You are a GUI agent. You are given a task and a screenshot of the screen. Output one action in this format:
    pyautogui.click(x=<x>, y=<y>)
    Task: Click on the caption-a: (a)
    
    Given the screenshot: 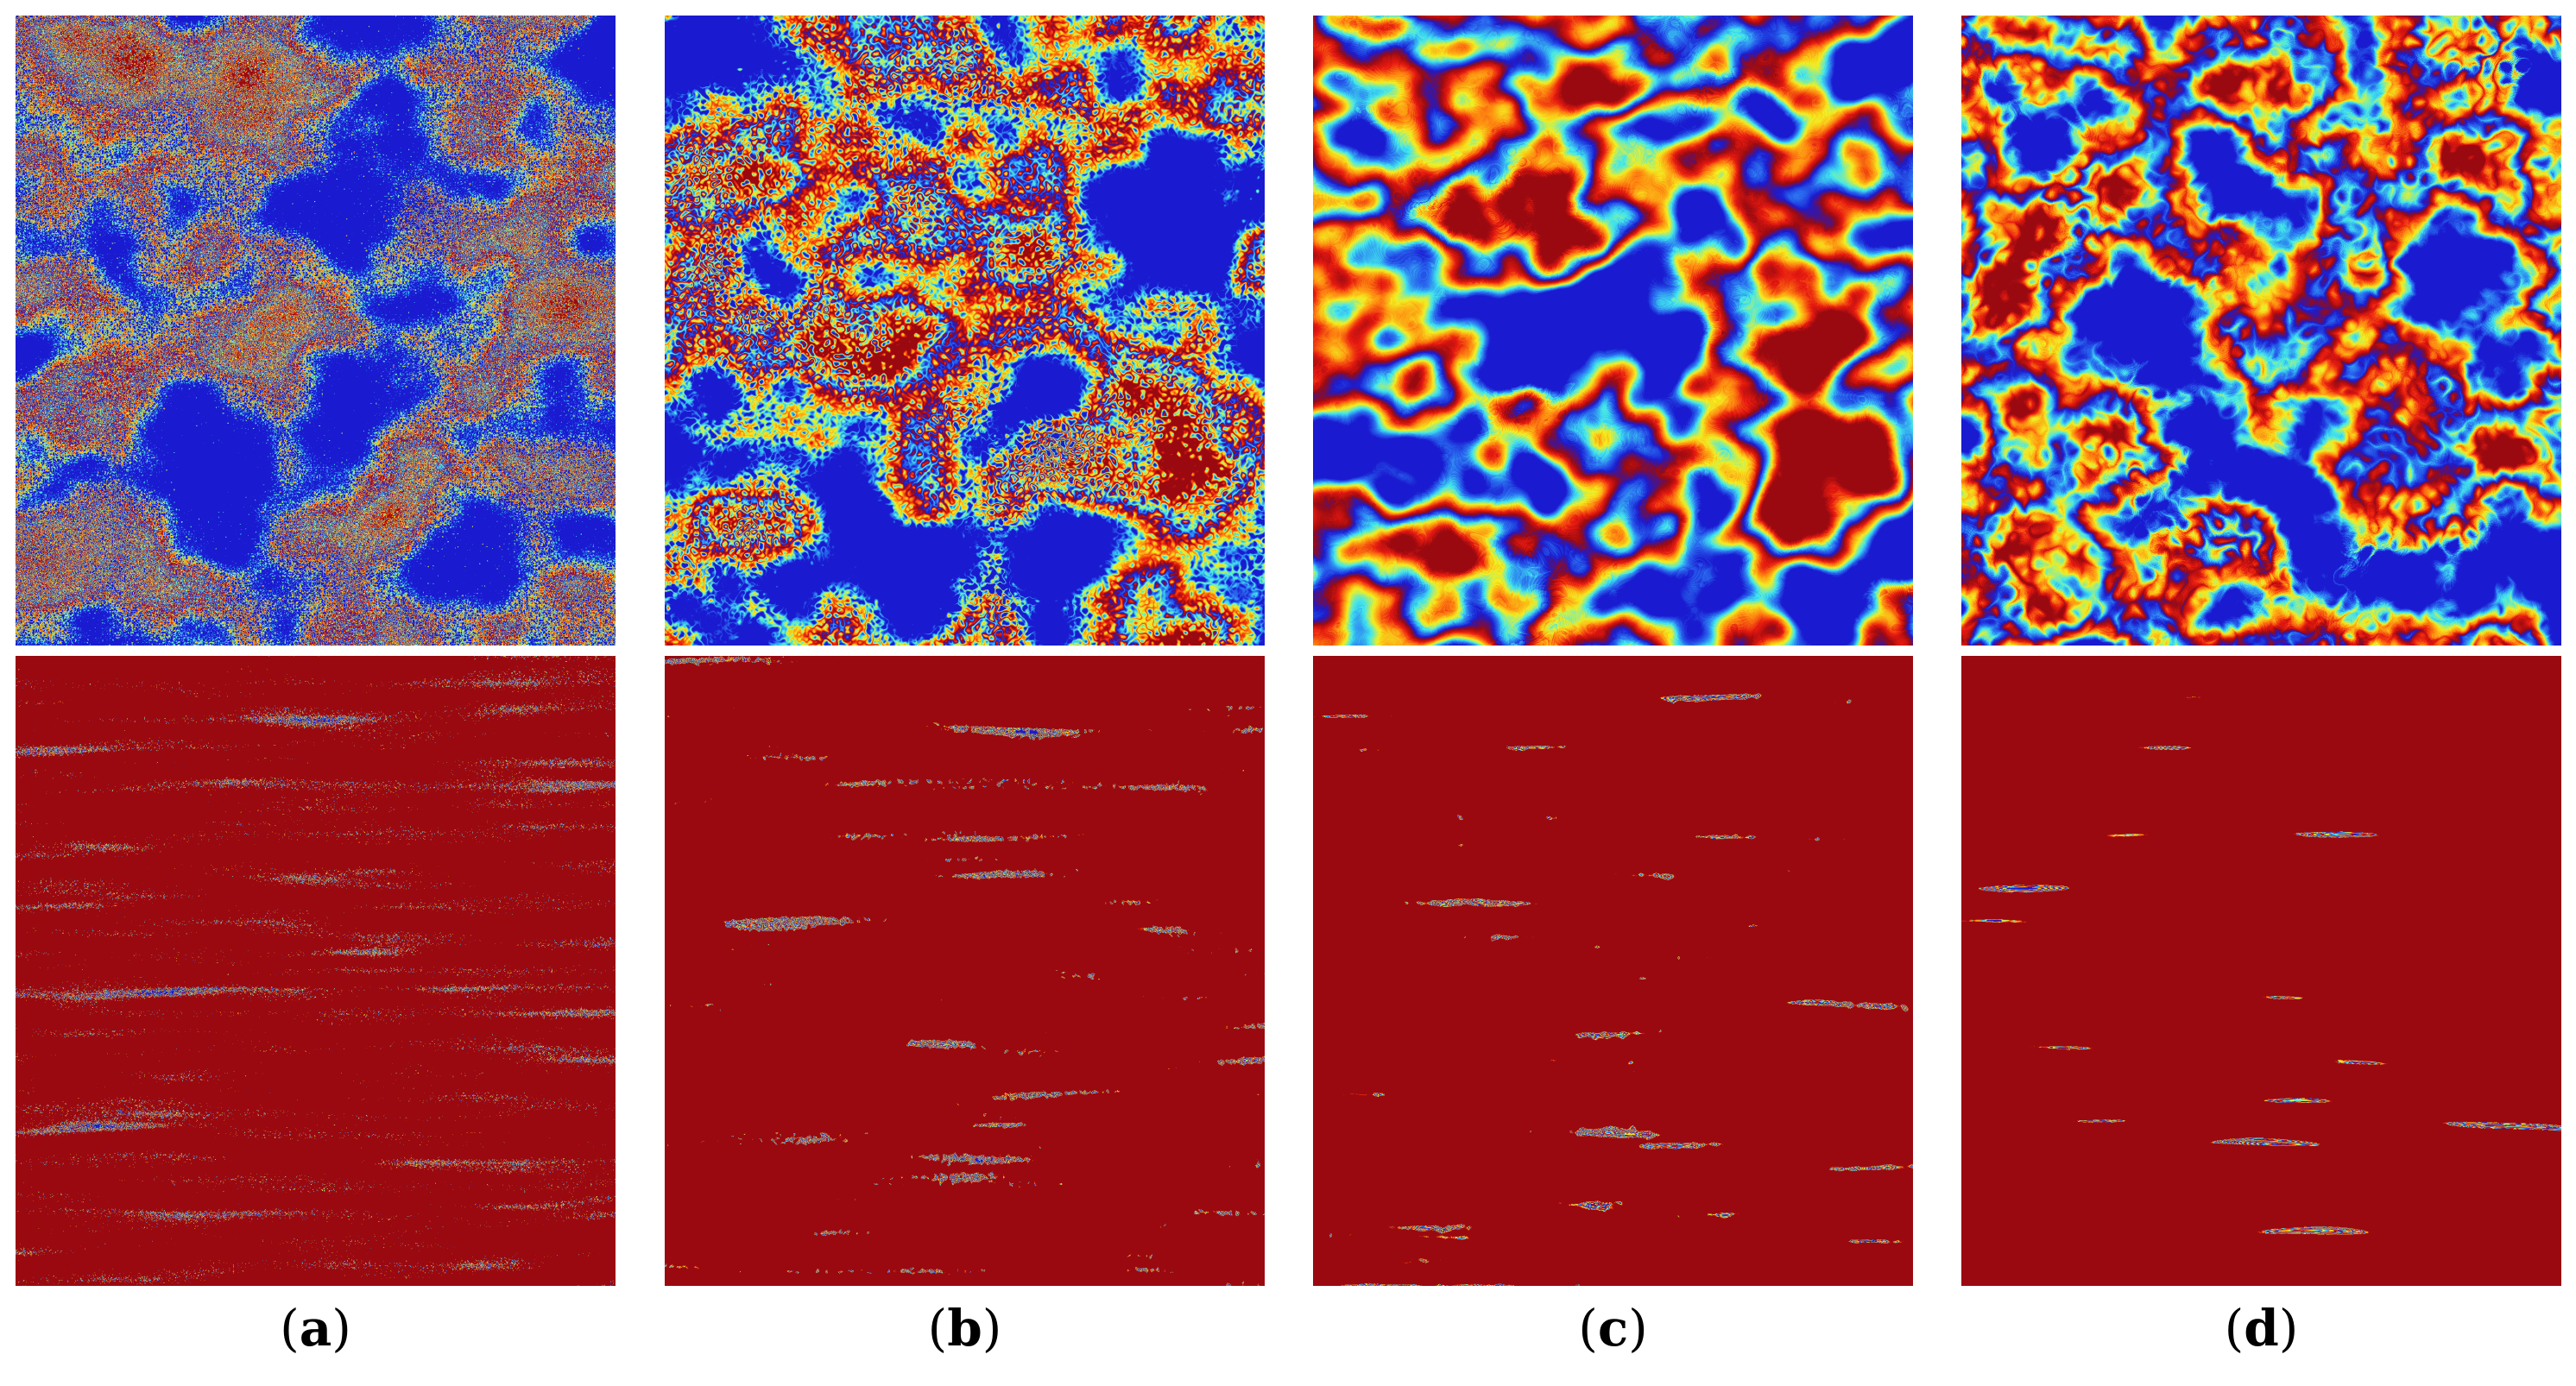 What is the action you would take?
    pyautogui.click(x=315, y=1328)
    